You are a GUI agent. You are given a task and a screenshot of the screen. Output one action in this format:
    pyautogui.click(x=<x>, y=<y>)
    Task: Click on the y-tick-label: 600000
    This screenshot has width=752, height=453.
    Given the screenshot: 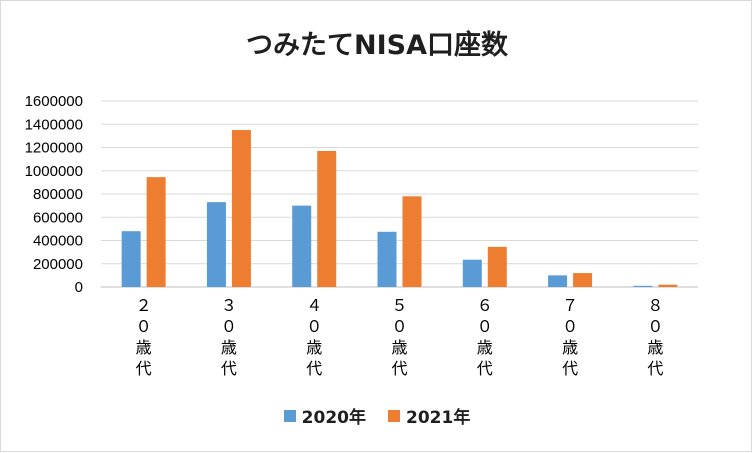 What is the action you would take?
    pyautogui.click(x=58, y=217)
    